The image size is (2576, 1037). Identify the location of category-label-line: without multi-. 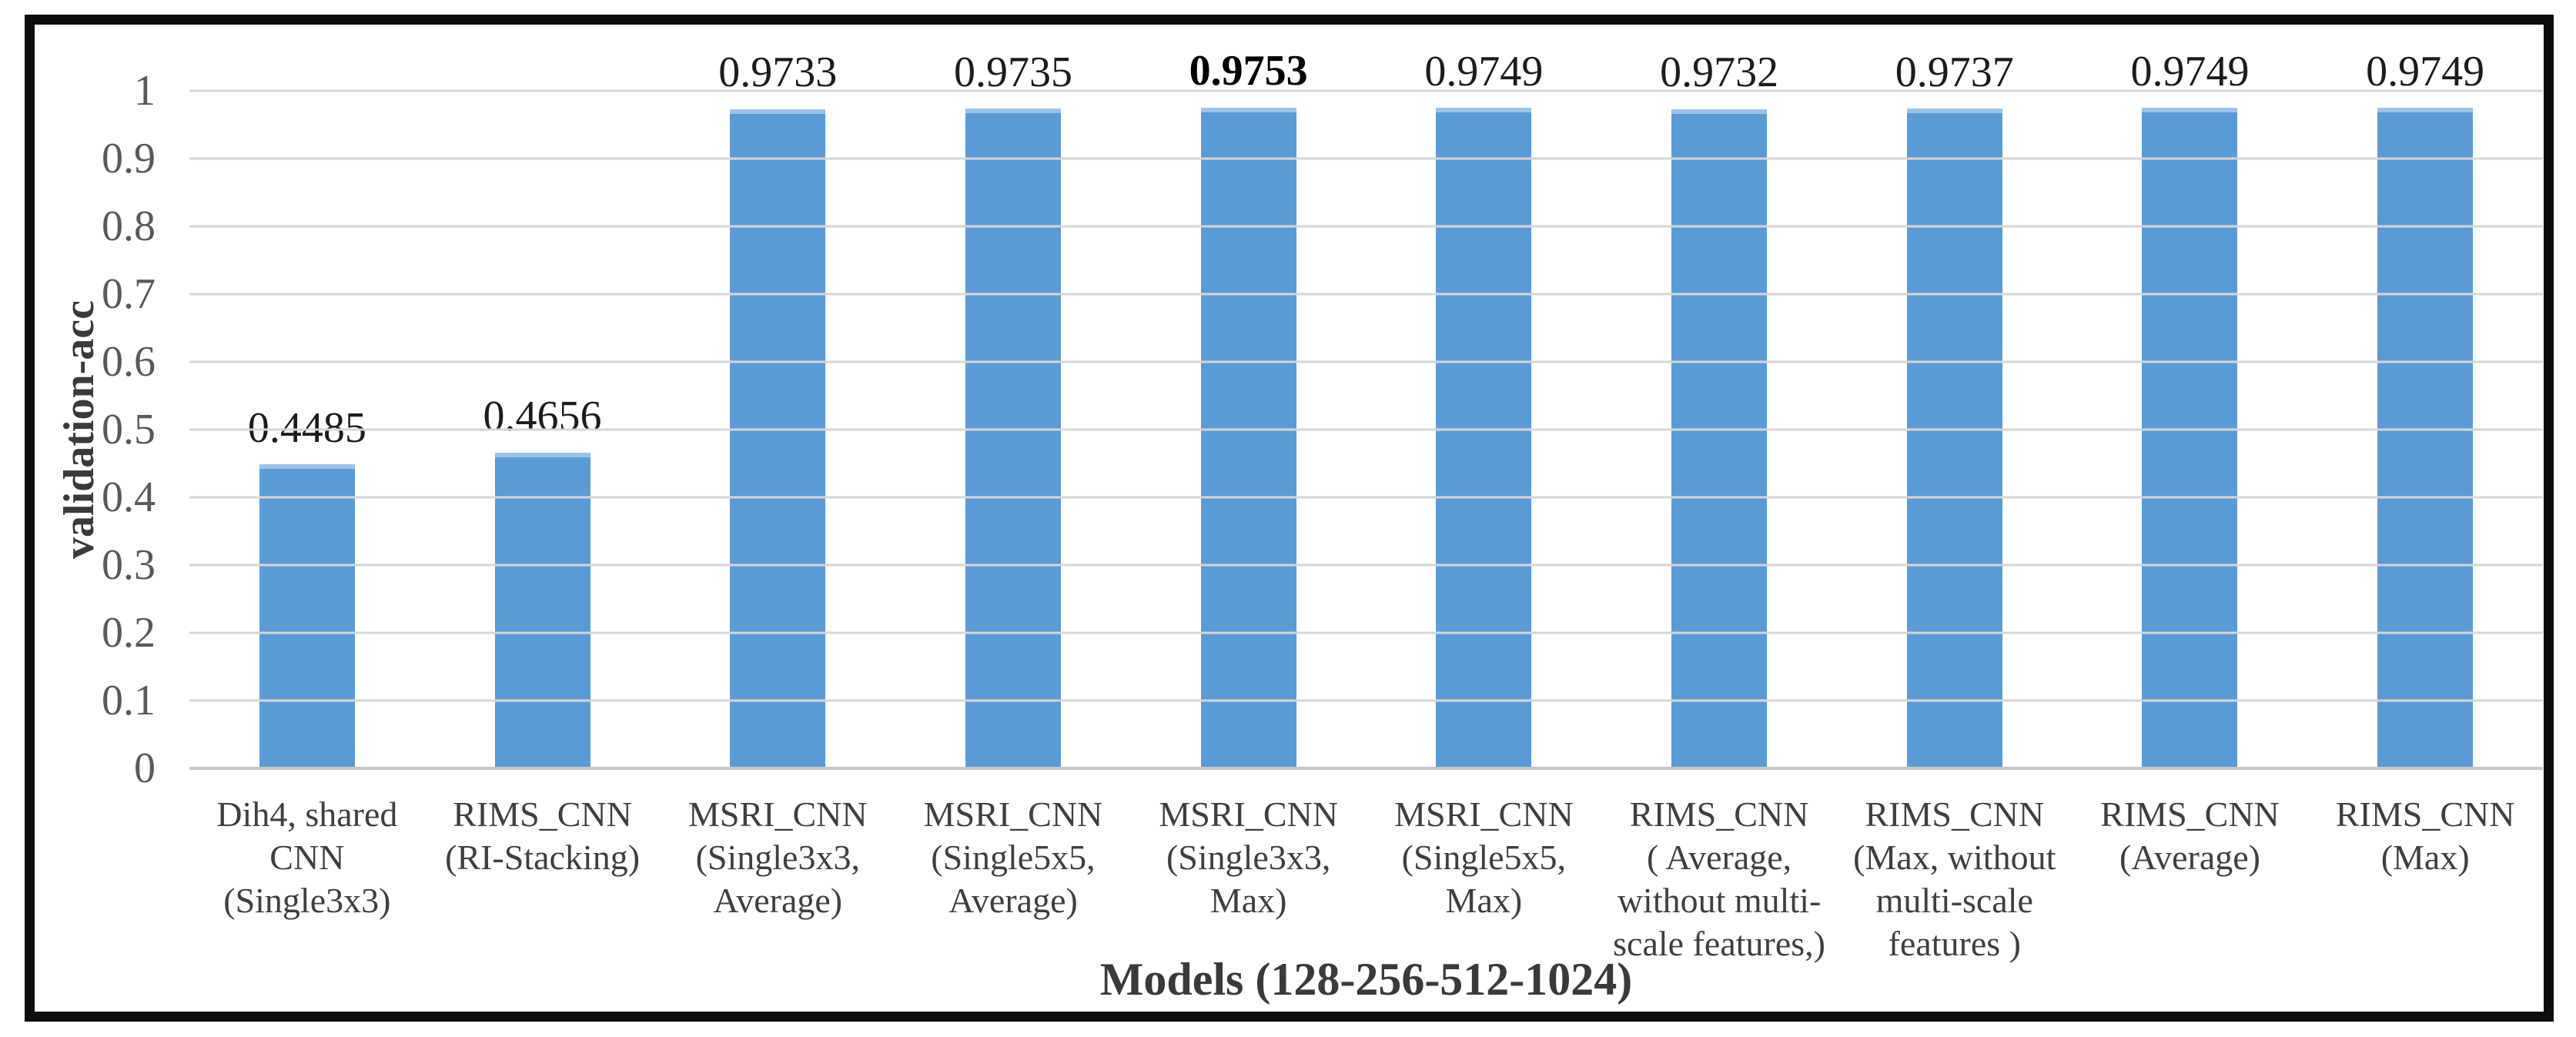
(1720, 901).